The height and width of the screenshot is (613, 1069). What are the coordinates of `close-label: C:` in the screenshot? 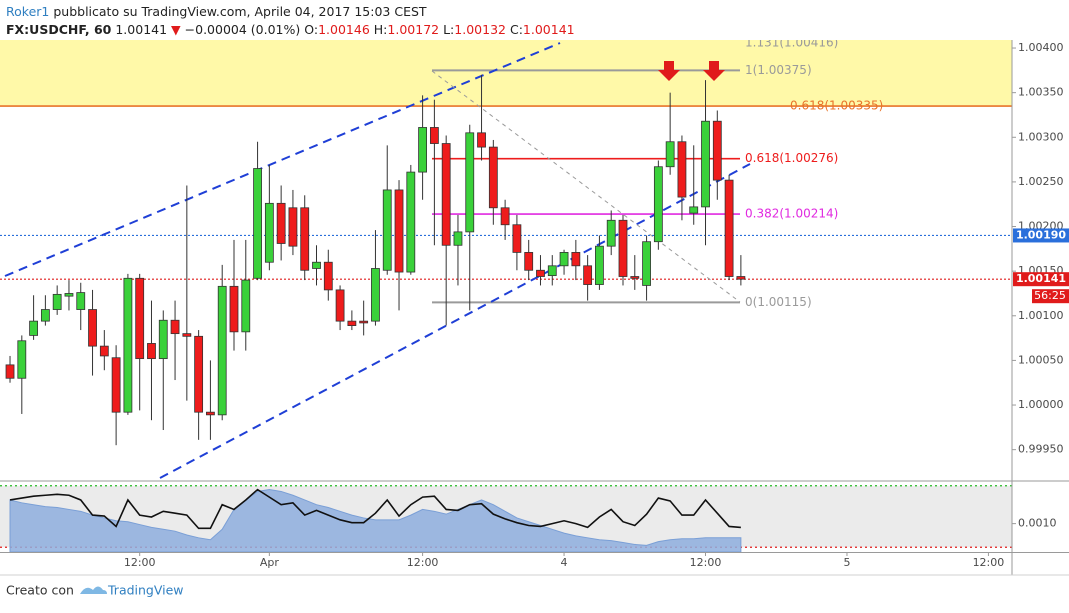 It's located at (516, 29).